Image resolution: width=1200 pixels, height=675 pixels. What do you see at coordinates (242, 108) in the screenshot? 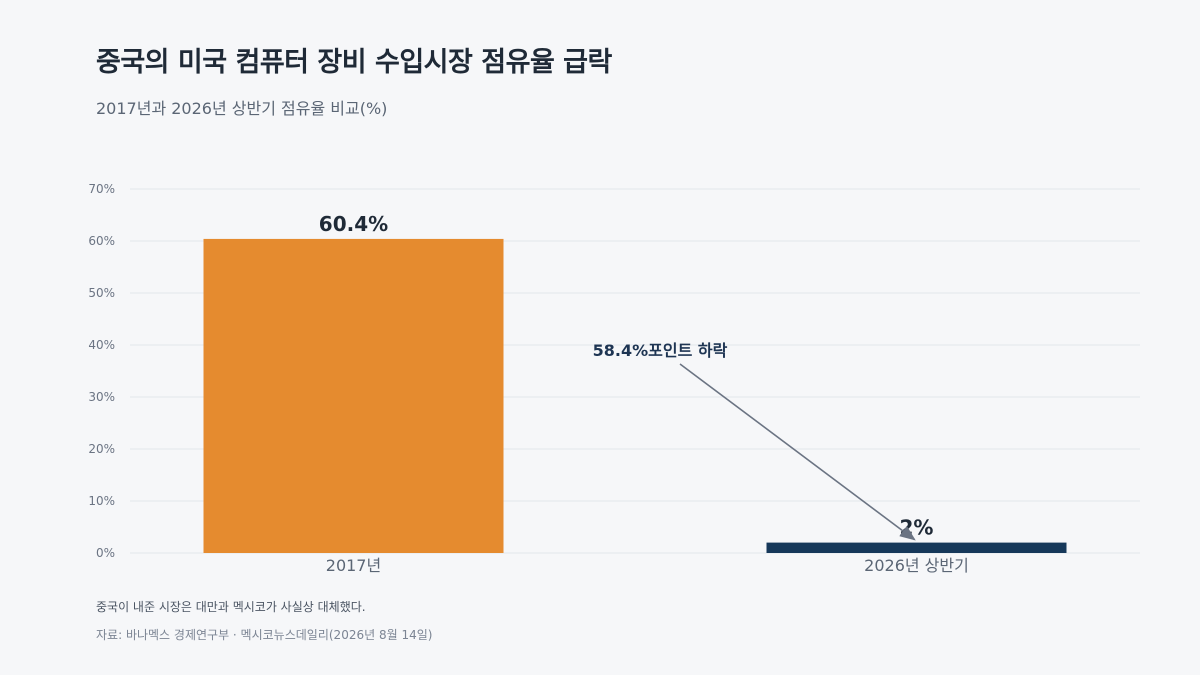
I see `chart-subtitle: 2017년과 2026년 상반기 점유율 비교(%)` at bounding box center [242, 108].